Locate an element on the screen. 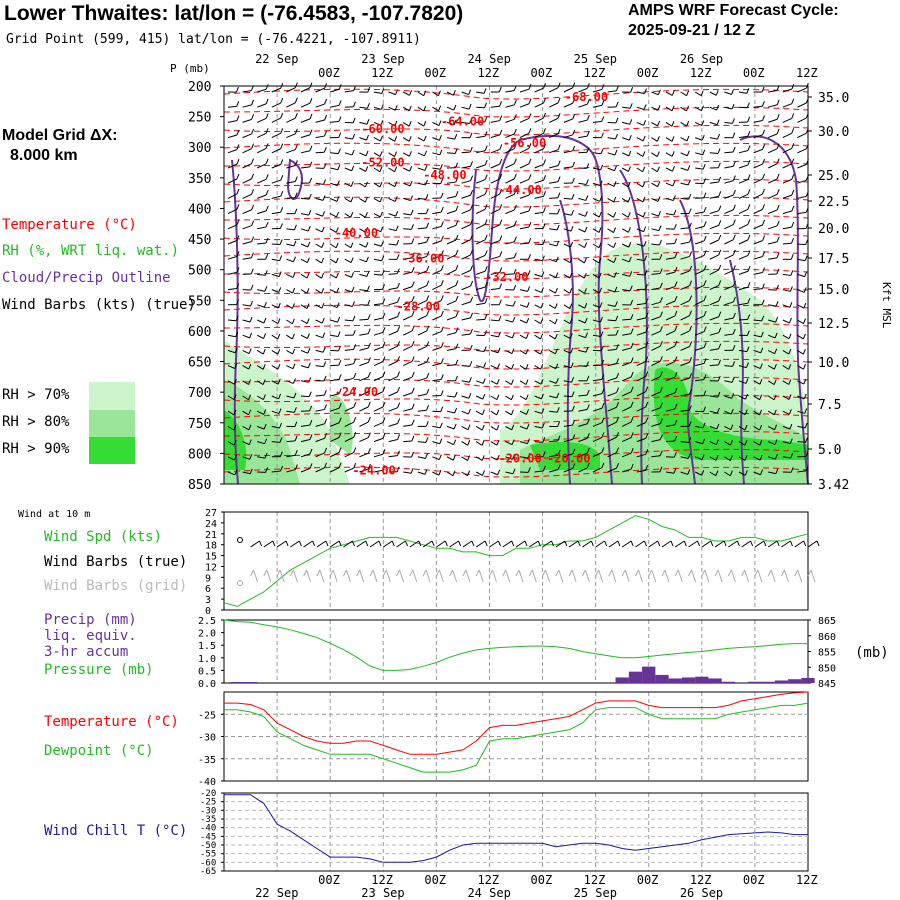 The width and height of the screenshot is (900, 900). kft-axis-label: Kft MSL is located at coordinates (886, 305).